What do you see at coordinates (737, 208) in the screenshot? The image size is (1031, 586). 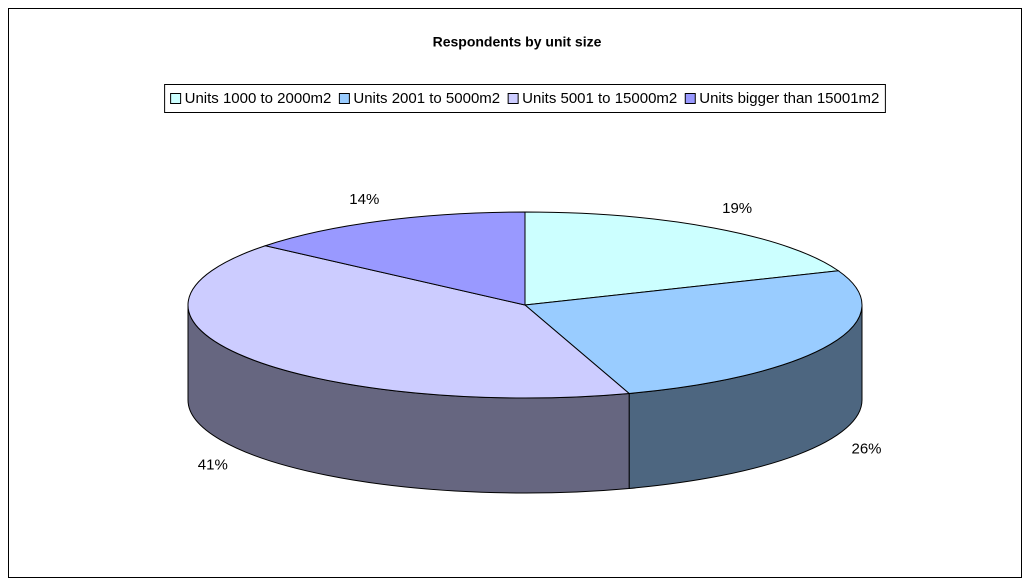 I see `data-label: 19%` at bounding box center [737, 208].